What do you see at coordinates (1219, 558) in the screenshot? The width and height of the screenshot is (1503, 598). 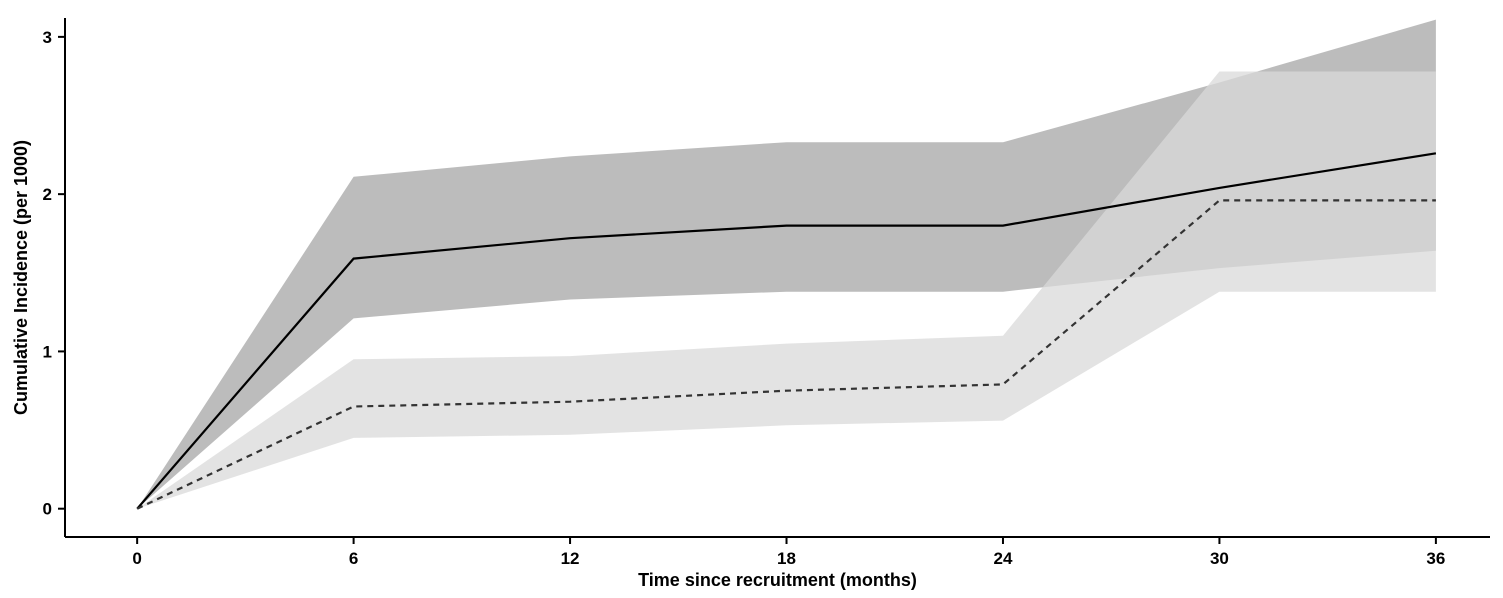 I see `x-tick-label: 30` at bounding box center [1219, 558].